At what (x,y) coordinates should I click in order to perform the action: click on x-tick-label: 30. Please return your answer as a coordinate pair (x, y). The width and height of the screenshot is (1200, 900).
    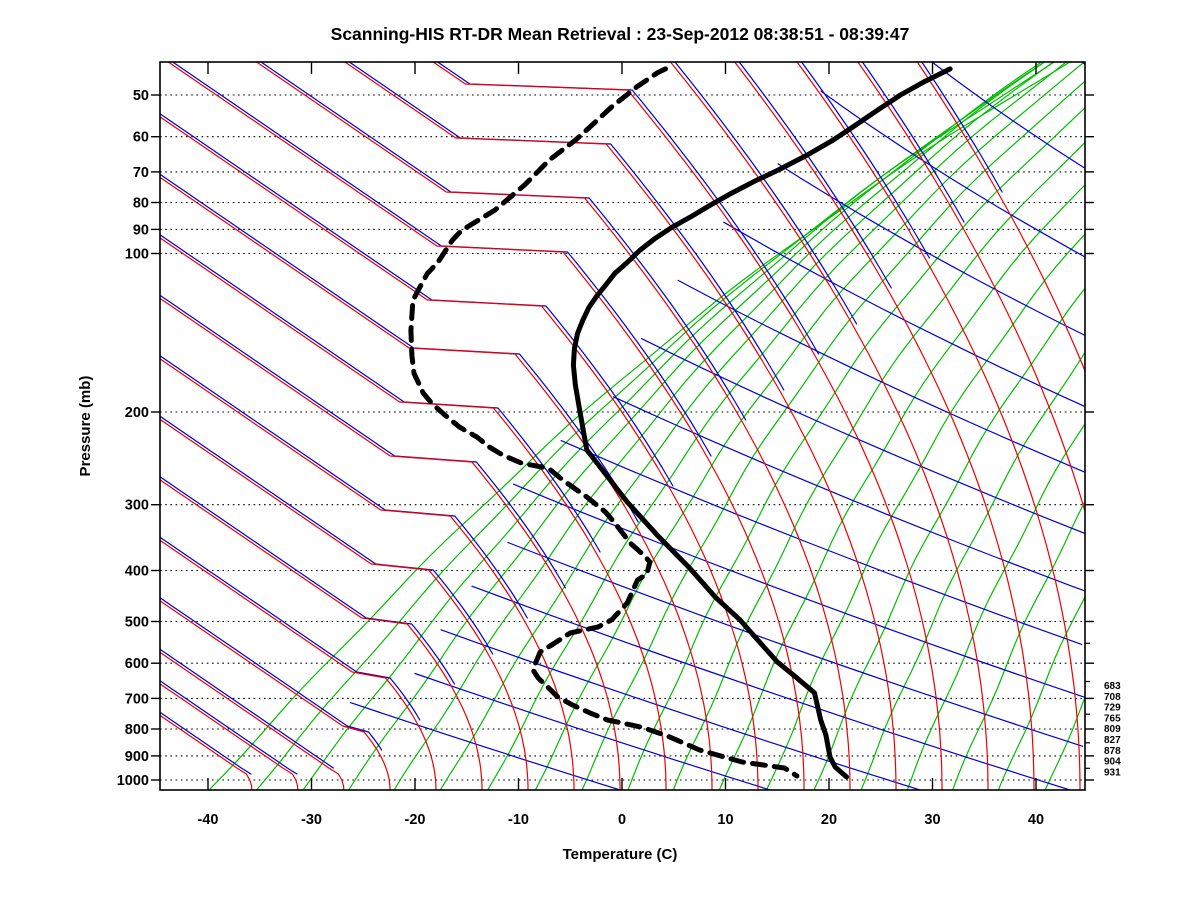
    Looking at the image, I should click on (932, 820).